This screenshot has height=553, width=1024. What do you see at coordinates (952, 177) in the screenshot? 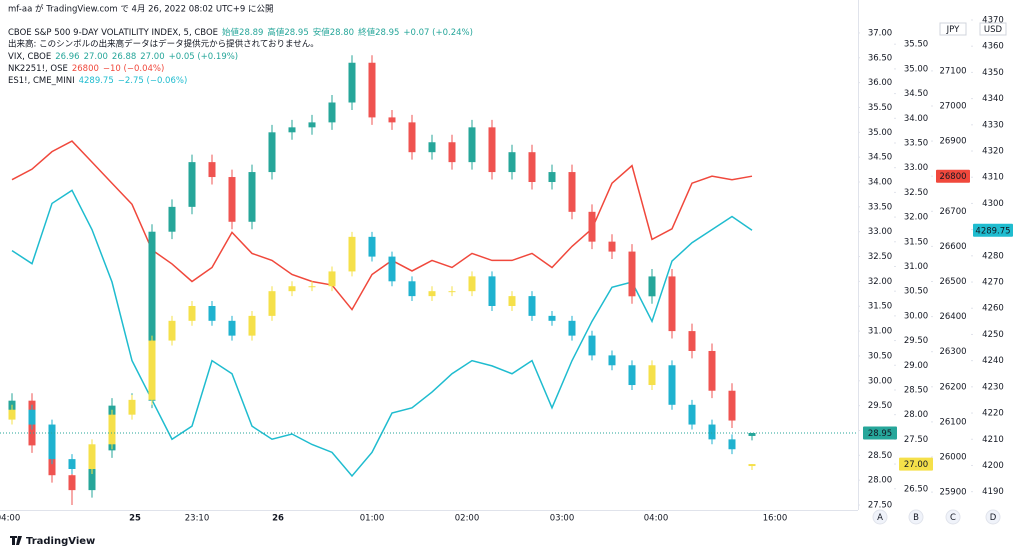
I see `last-price-label: 26800` at bounding box center [952, 177].